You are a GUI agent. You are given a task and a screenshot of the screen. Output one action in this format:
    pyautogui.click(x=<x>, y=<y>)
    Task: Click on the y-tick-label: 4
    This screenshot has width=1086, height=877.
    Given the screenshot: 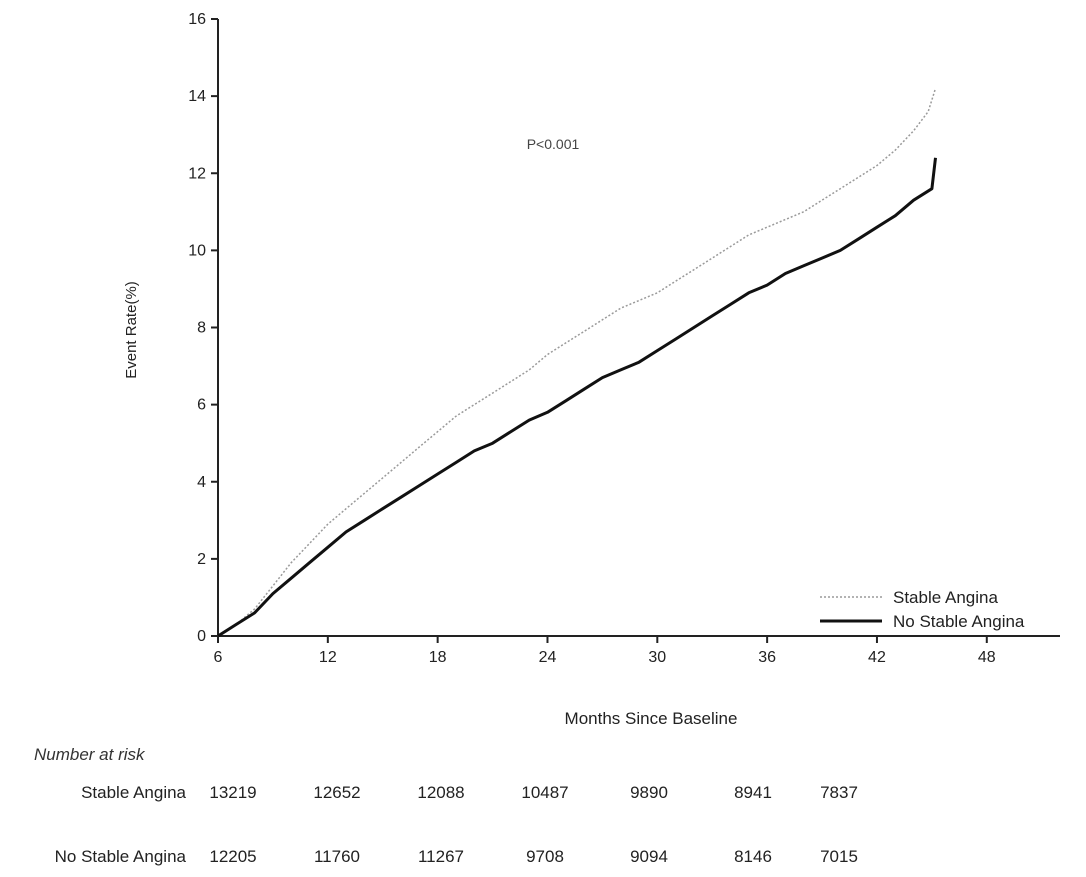 What is the action you would take?
    pyautogui.click(x=201, y=482)
    